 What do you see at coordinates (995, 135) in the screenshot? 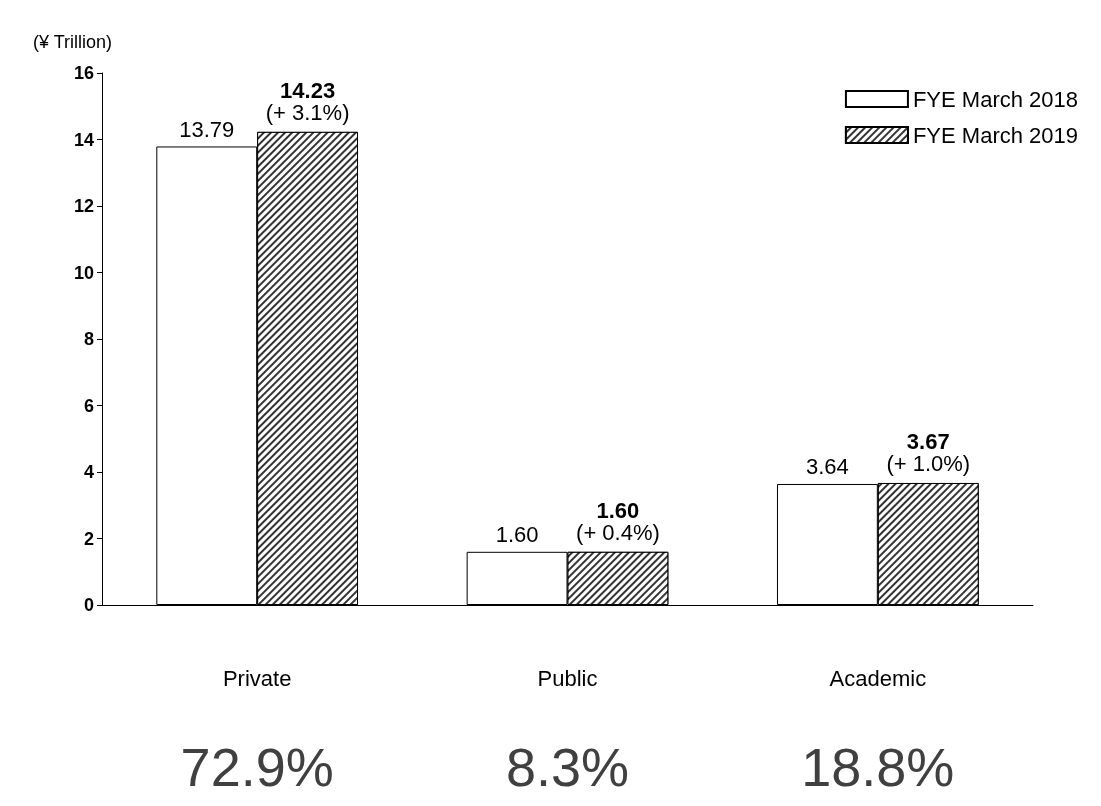
I see `legend-label: FYE March 2019` at bounding box center [995, 135].